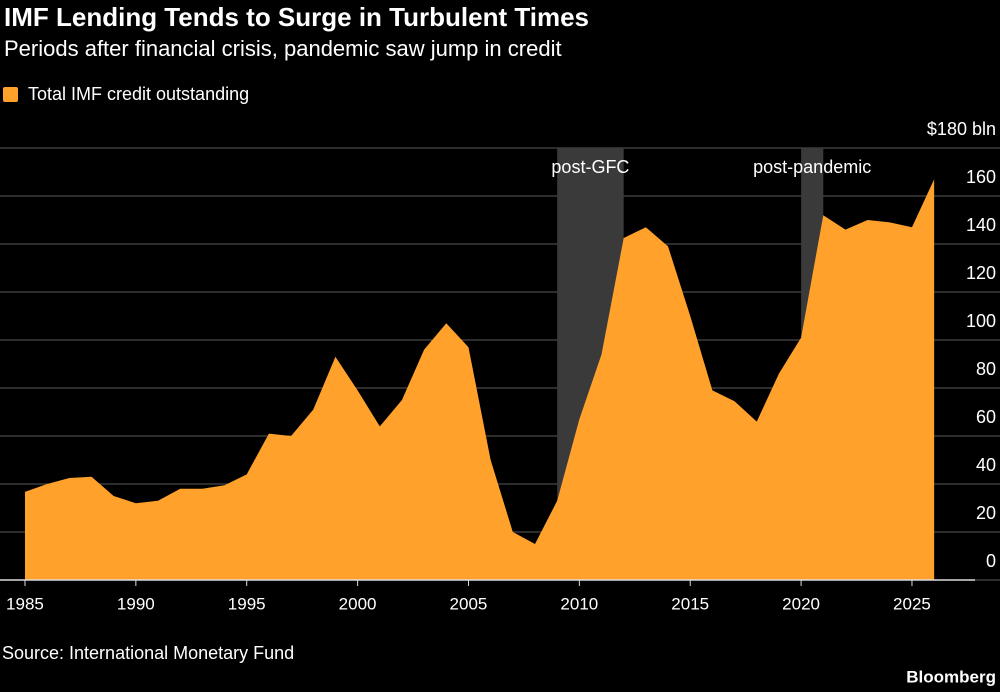  I want to click on x-tick-label: 2015, so click(690, 603).